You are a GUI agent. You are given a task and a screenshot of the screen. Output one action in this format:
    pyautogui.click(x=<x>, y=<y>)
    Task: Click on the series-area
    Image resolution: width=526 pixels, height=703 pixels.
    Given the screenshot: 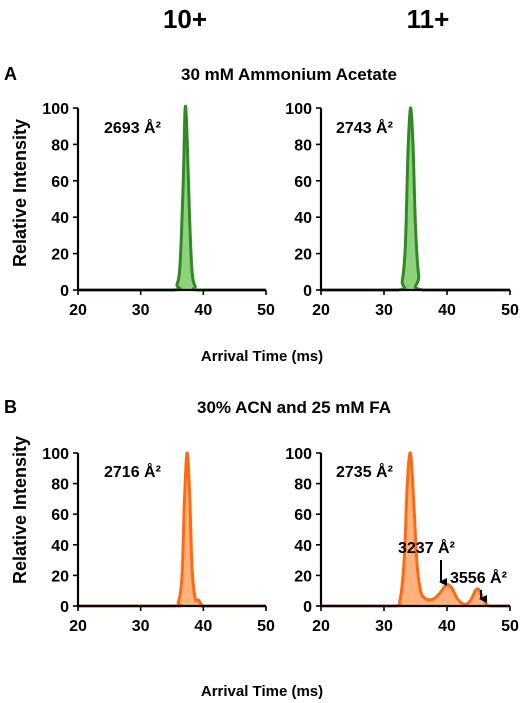 What is the action you would take?
    pyautogui.click(x=415, y=529)
    